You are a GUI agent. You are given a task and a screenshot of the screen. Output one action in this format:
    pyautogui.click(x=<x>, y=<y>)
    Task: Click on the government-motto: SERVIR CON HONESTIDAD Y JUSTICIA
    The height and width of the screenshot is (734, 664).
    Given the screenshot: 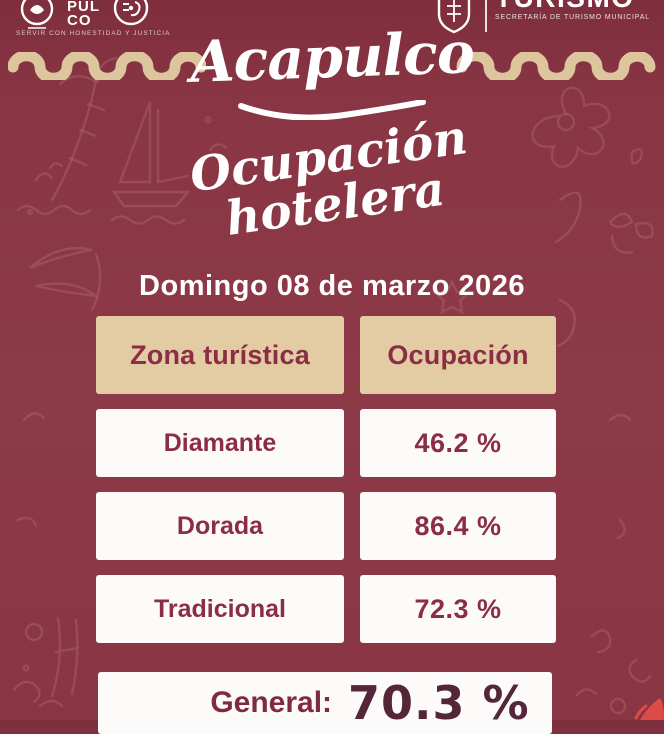 What is the action you would take?
    pyautogui.click(x=93, y=33)
    